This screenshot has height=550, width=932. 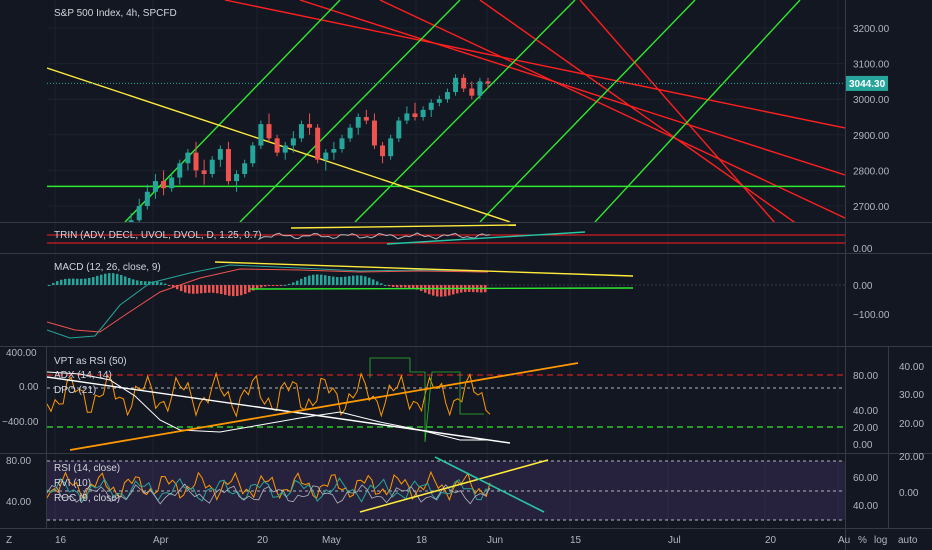 What do you see at coordinates (452, 540) in the screenshot?
I see `time-axis: 16 Apr 20 May 18 Jun 15 Jul 20 Au` at bounding box center [452, 540].